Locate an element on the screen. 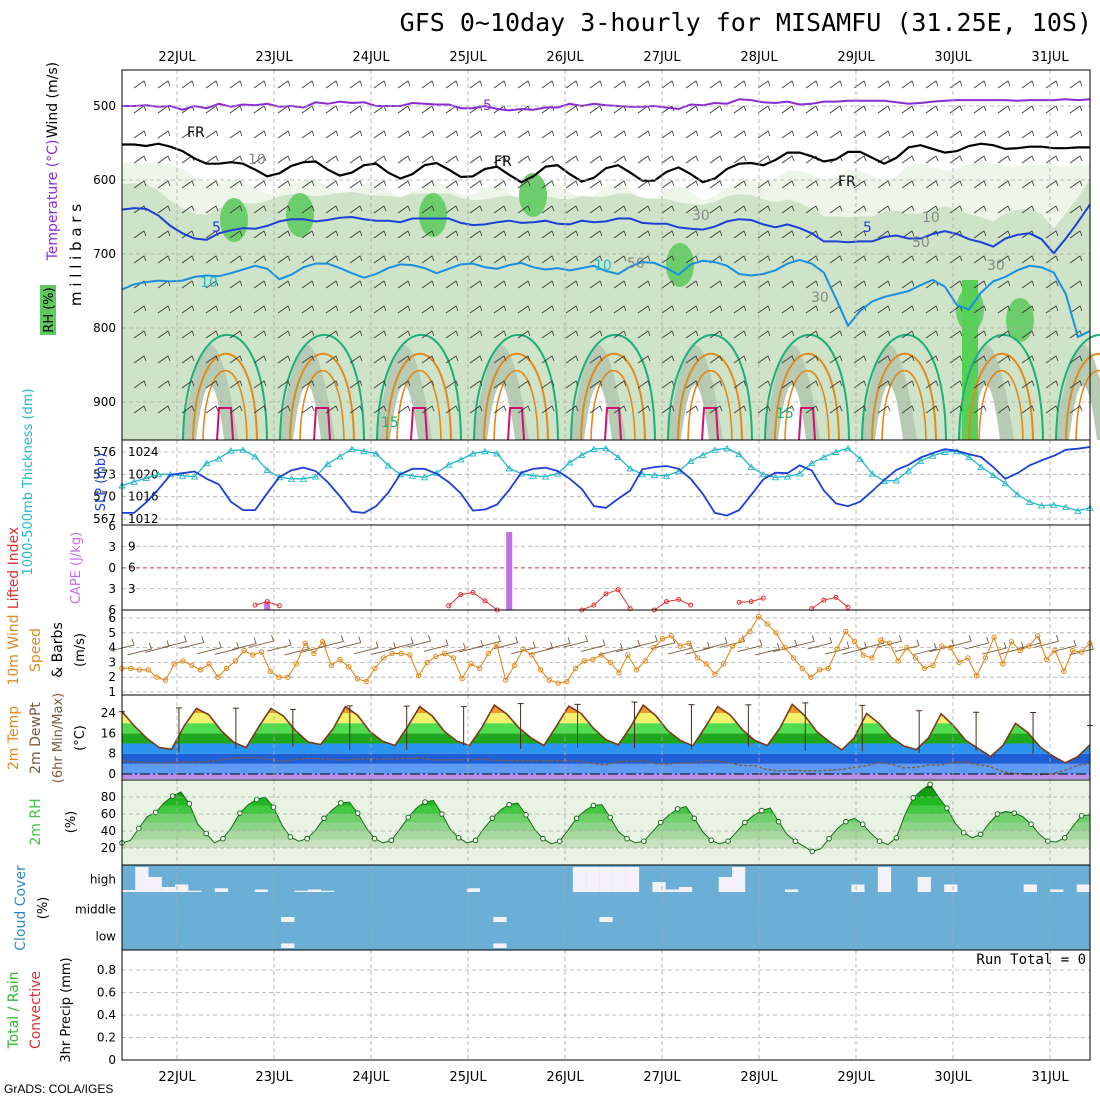 Image resolution: width=1100 pixels, height=1100 pixels. precip-y-tick: 0.6 is located at coordinates (106, 993).